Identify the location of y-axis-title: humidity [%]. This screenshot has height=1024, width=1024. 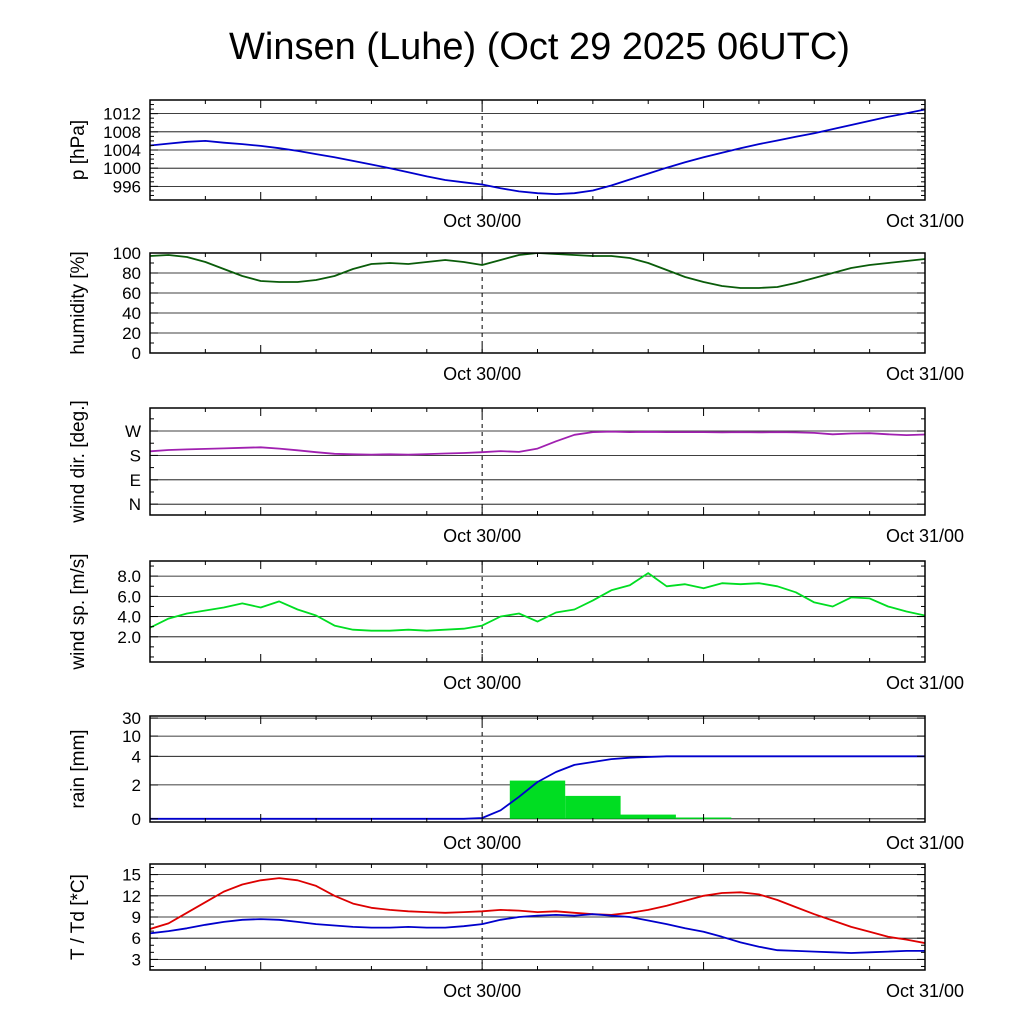
(78, 302).